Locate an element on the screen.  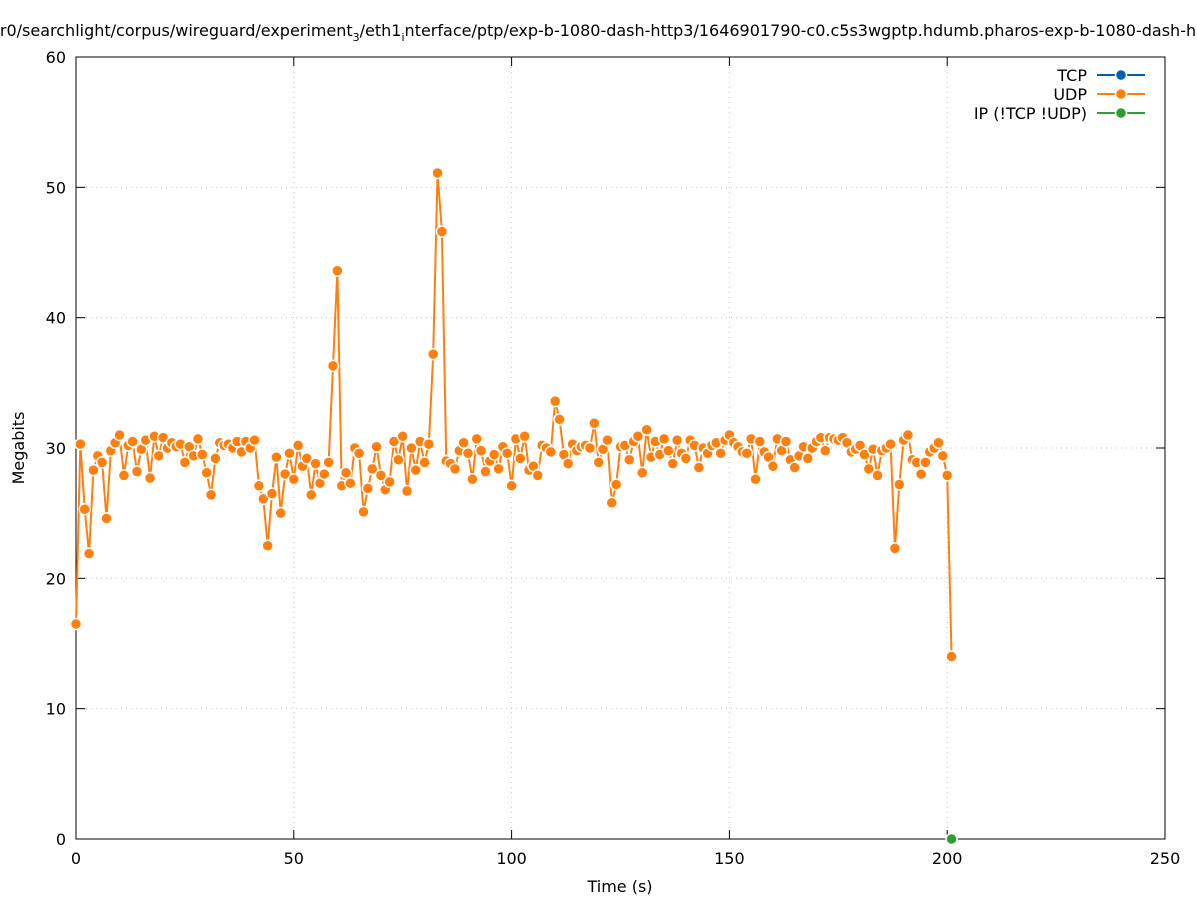
legend-label: UDP is located at coordinates (1070, 94).